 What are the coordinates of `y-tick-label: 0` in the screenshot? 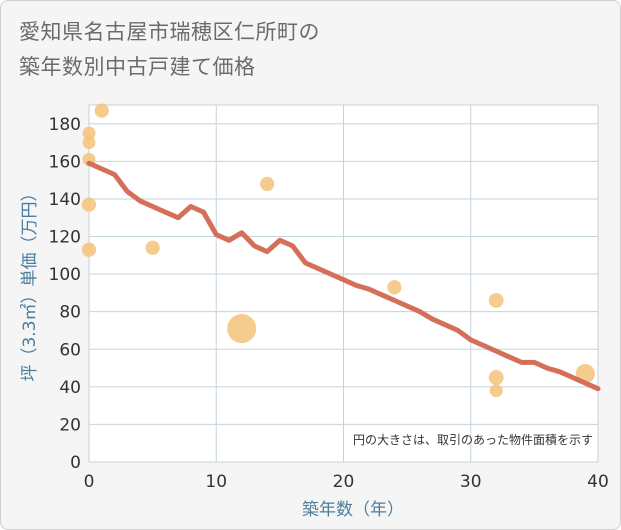 It's located at (75, 463).